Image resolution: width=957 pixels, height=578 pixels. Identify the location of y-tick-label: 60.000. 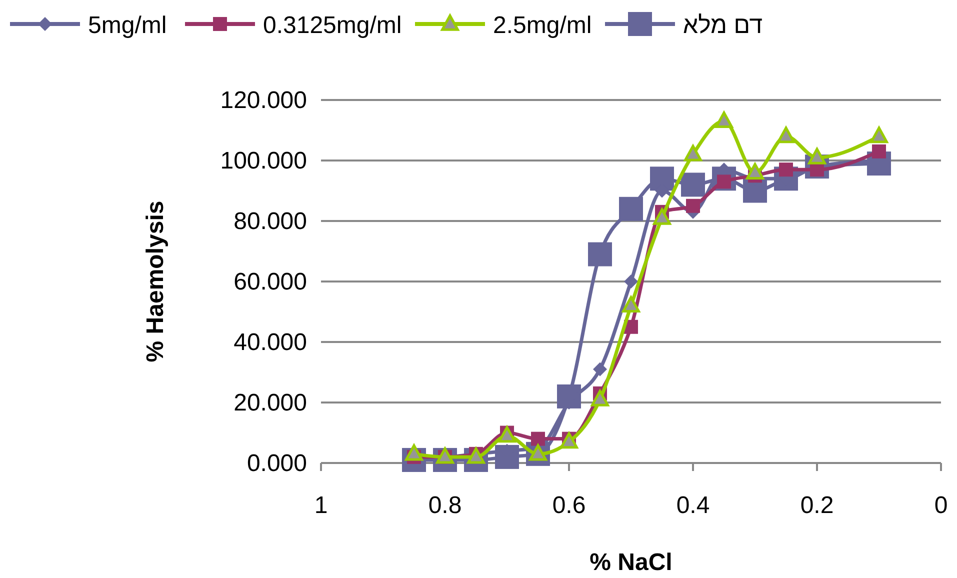
(270, 282).